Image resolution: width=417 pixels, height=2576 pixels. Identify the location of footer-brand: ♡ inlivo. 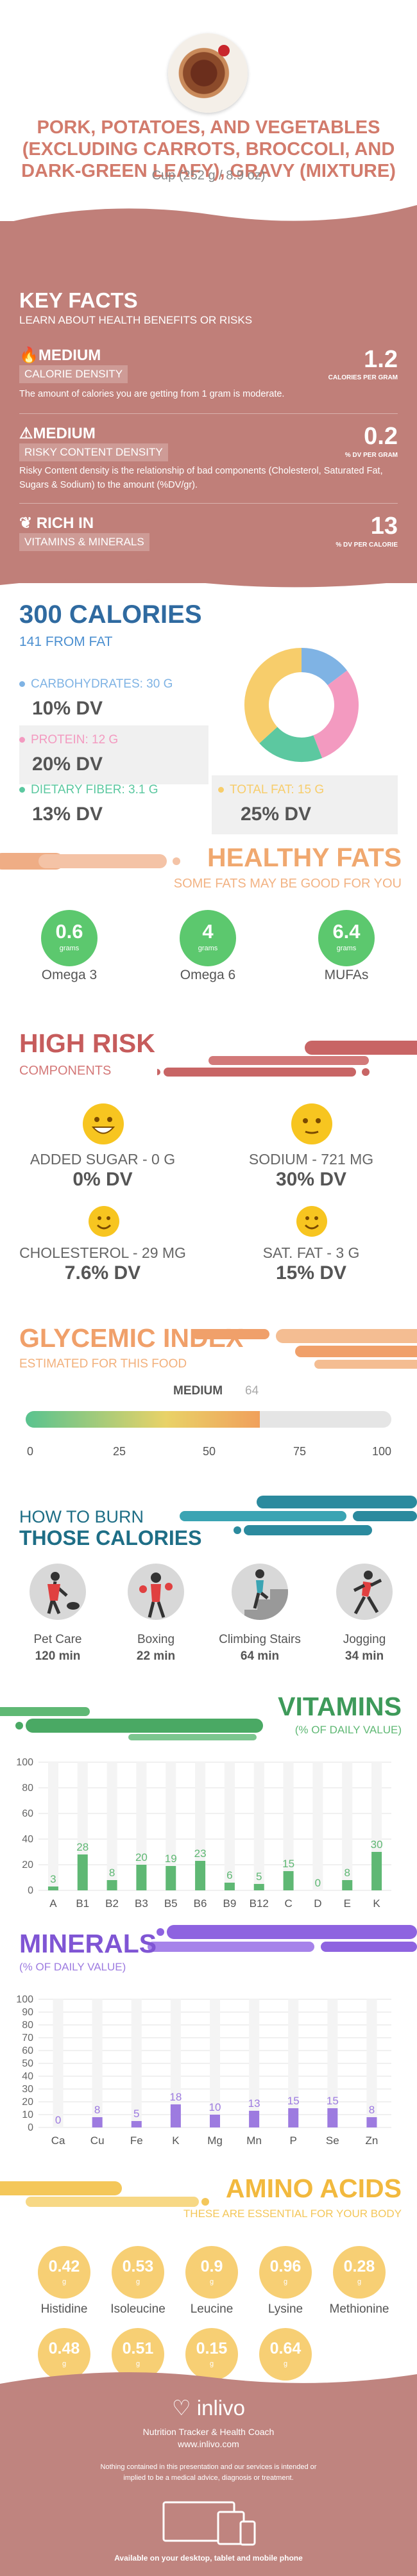
(208, 2408).